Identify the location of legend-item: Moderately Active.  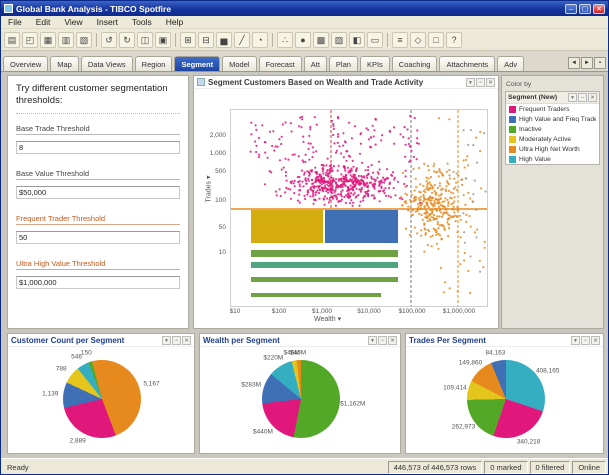
(552, 139).